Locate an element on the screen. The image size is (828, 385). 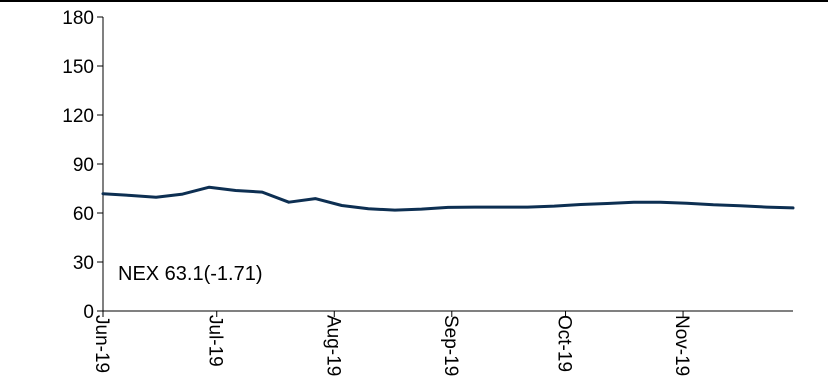
series-annotation: NEX 63.1(-1.71) is located at coordinates (190, 274).